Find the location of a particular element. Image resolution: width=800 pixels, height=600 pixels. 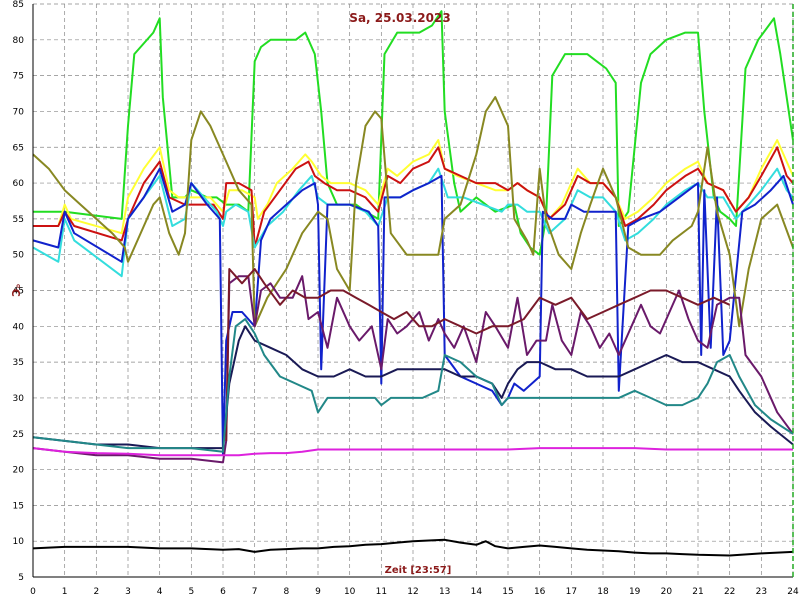

chart-title: Sa, 25.03.2023 is located at coordinates (399, 18).